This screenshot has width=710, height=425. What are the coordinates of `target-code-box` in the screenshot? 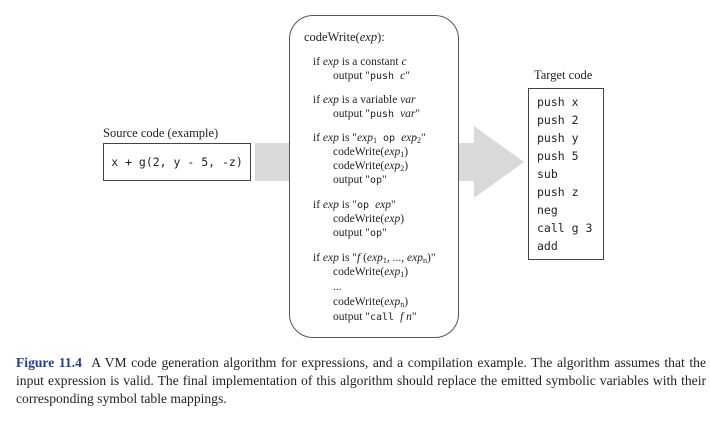 It's located at (566, 174).